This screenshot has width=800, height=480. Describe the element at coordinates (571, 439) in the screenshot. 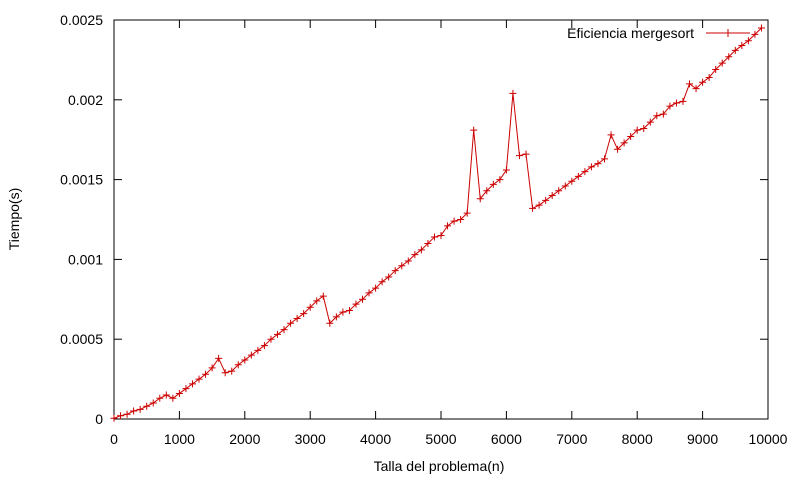

I see `x-tick-label: 7000` at that location.